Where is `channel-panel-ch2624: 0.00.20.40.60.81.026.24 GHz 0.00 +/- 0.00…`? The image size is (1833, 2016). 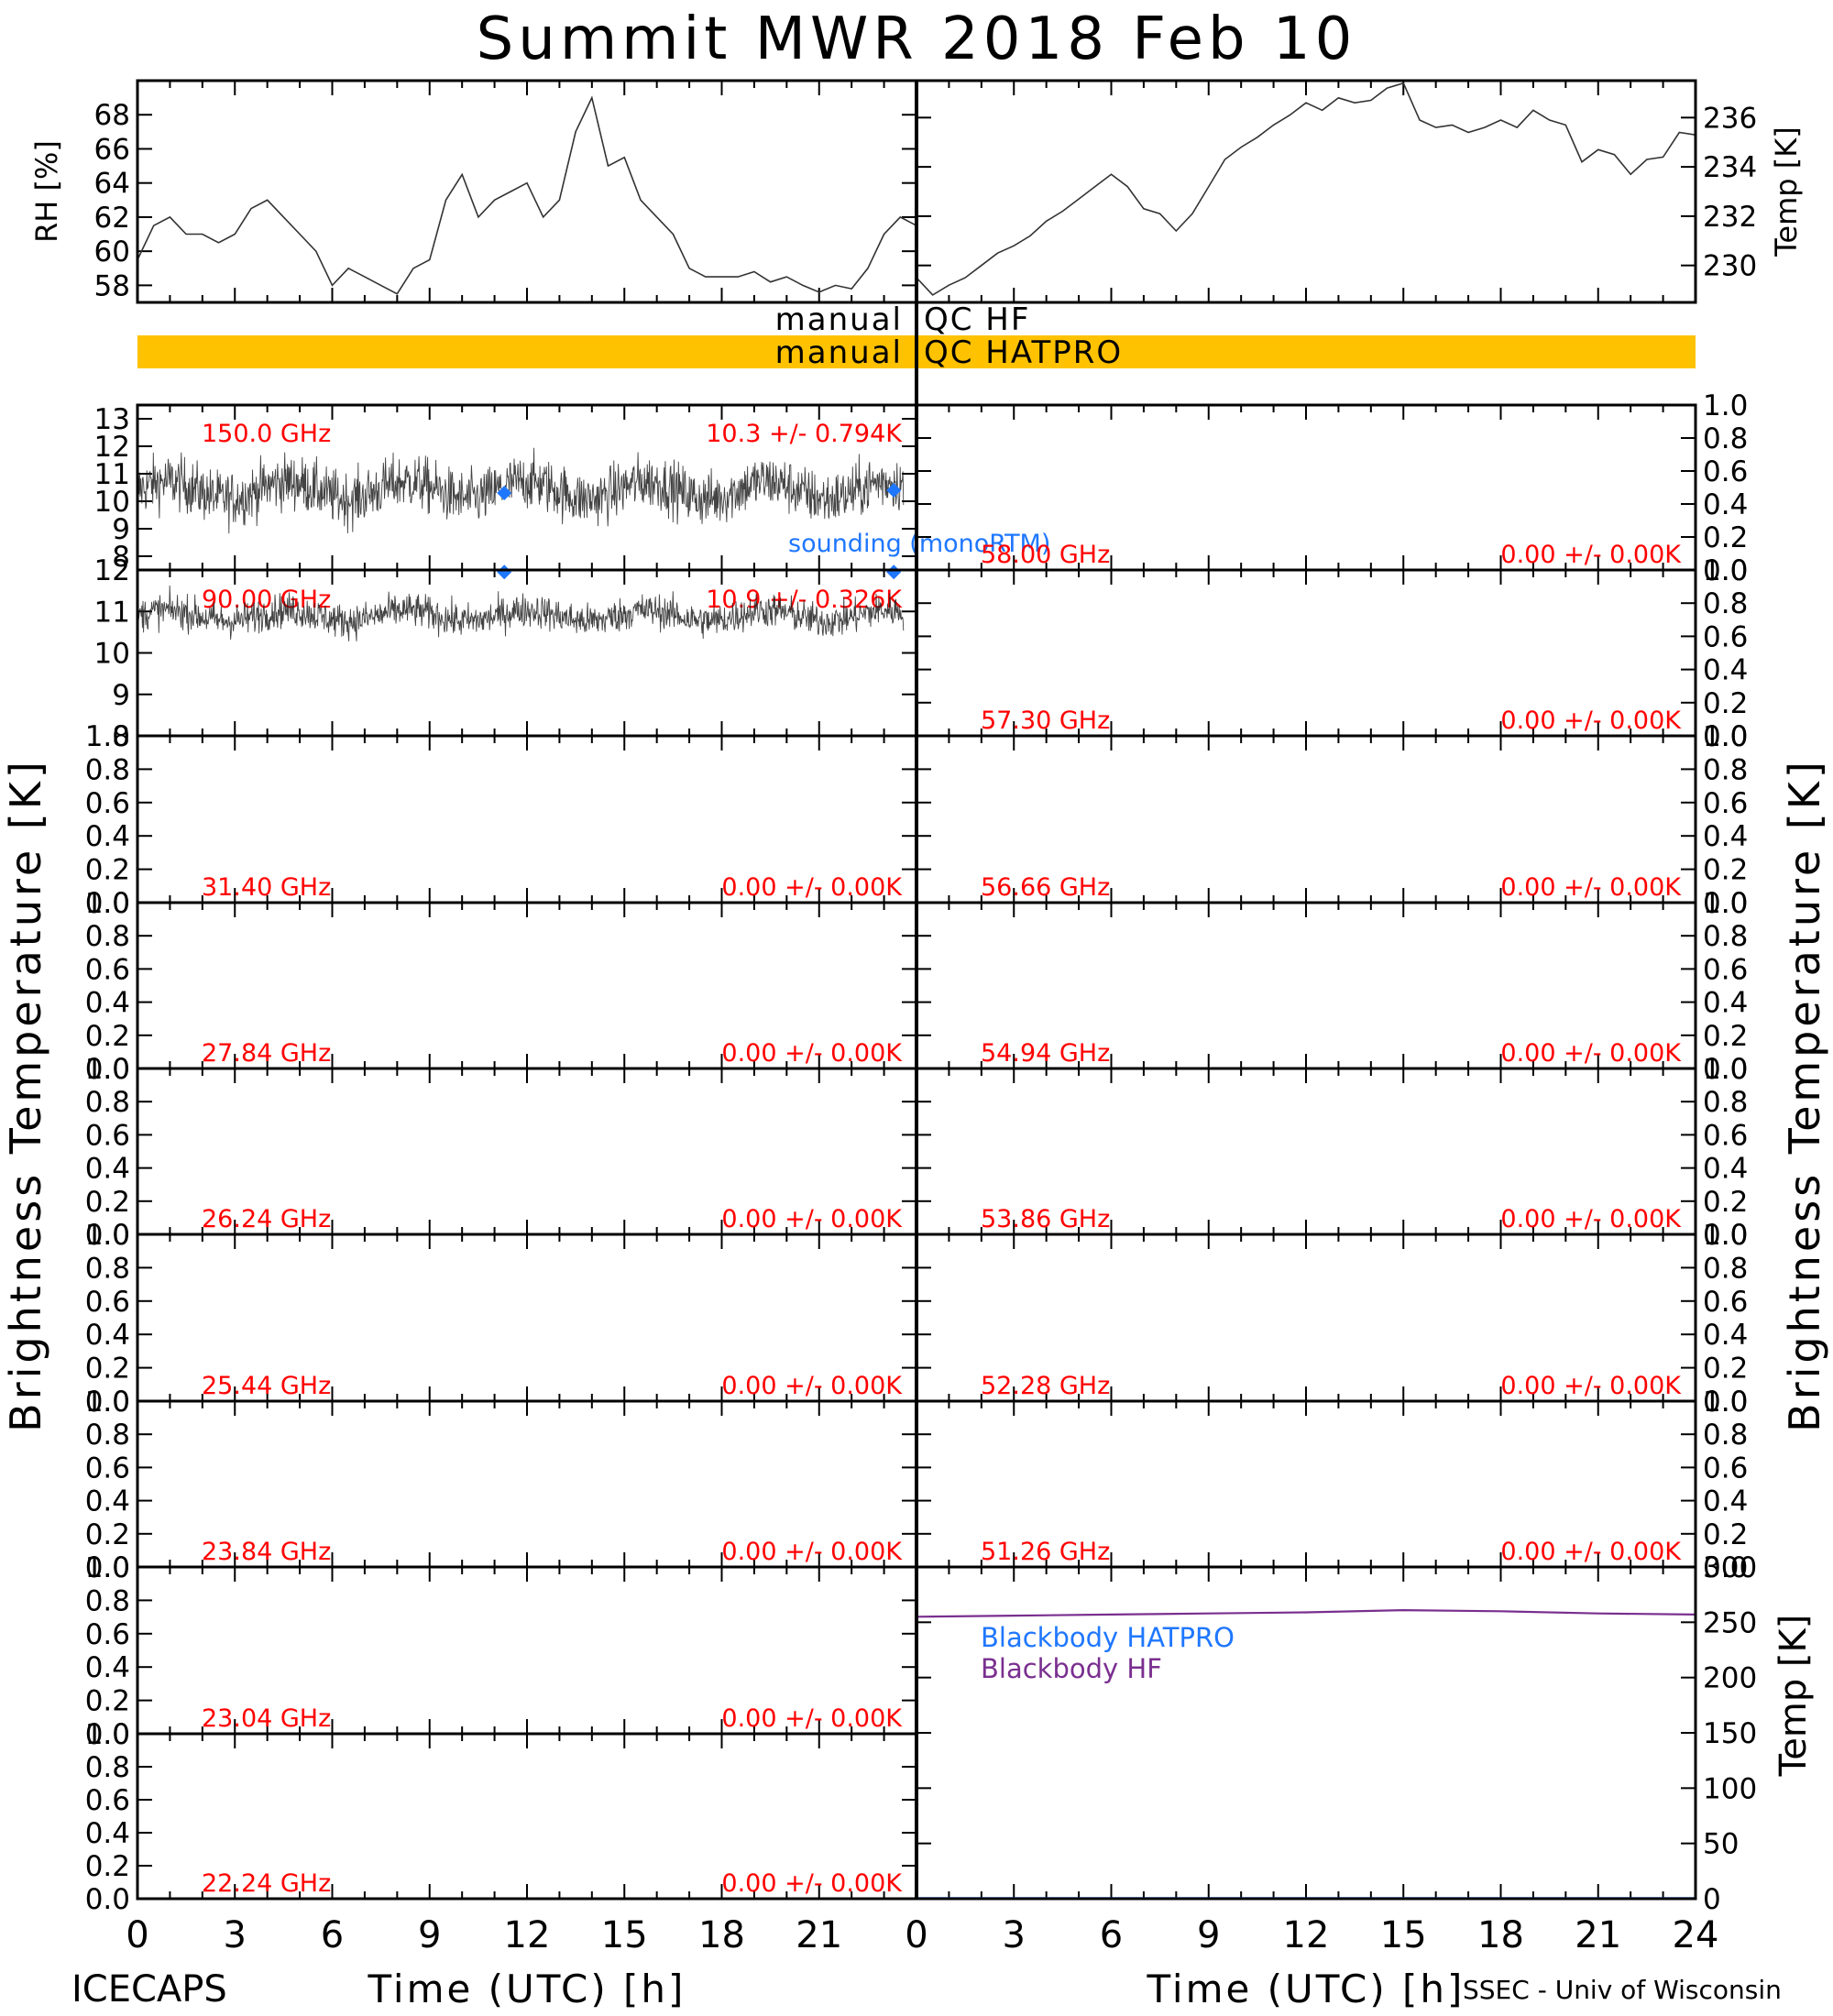
channel-panel-ch2624: 0.00.20.40.60.81.026.24 GHz 0.00 +/- 0.00… is located at coordinates (500, 1152).